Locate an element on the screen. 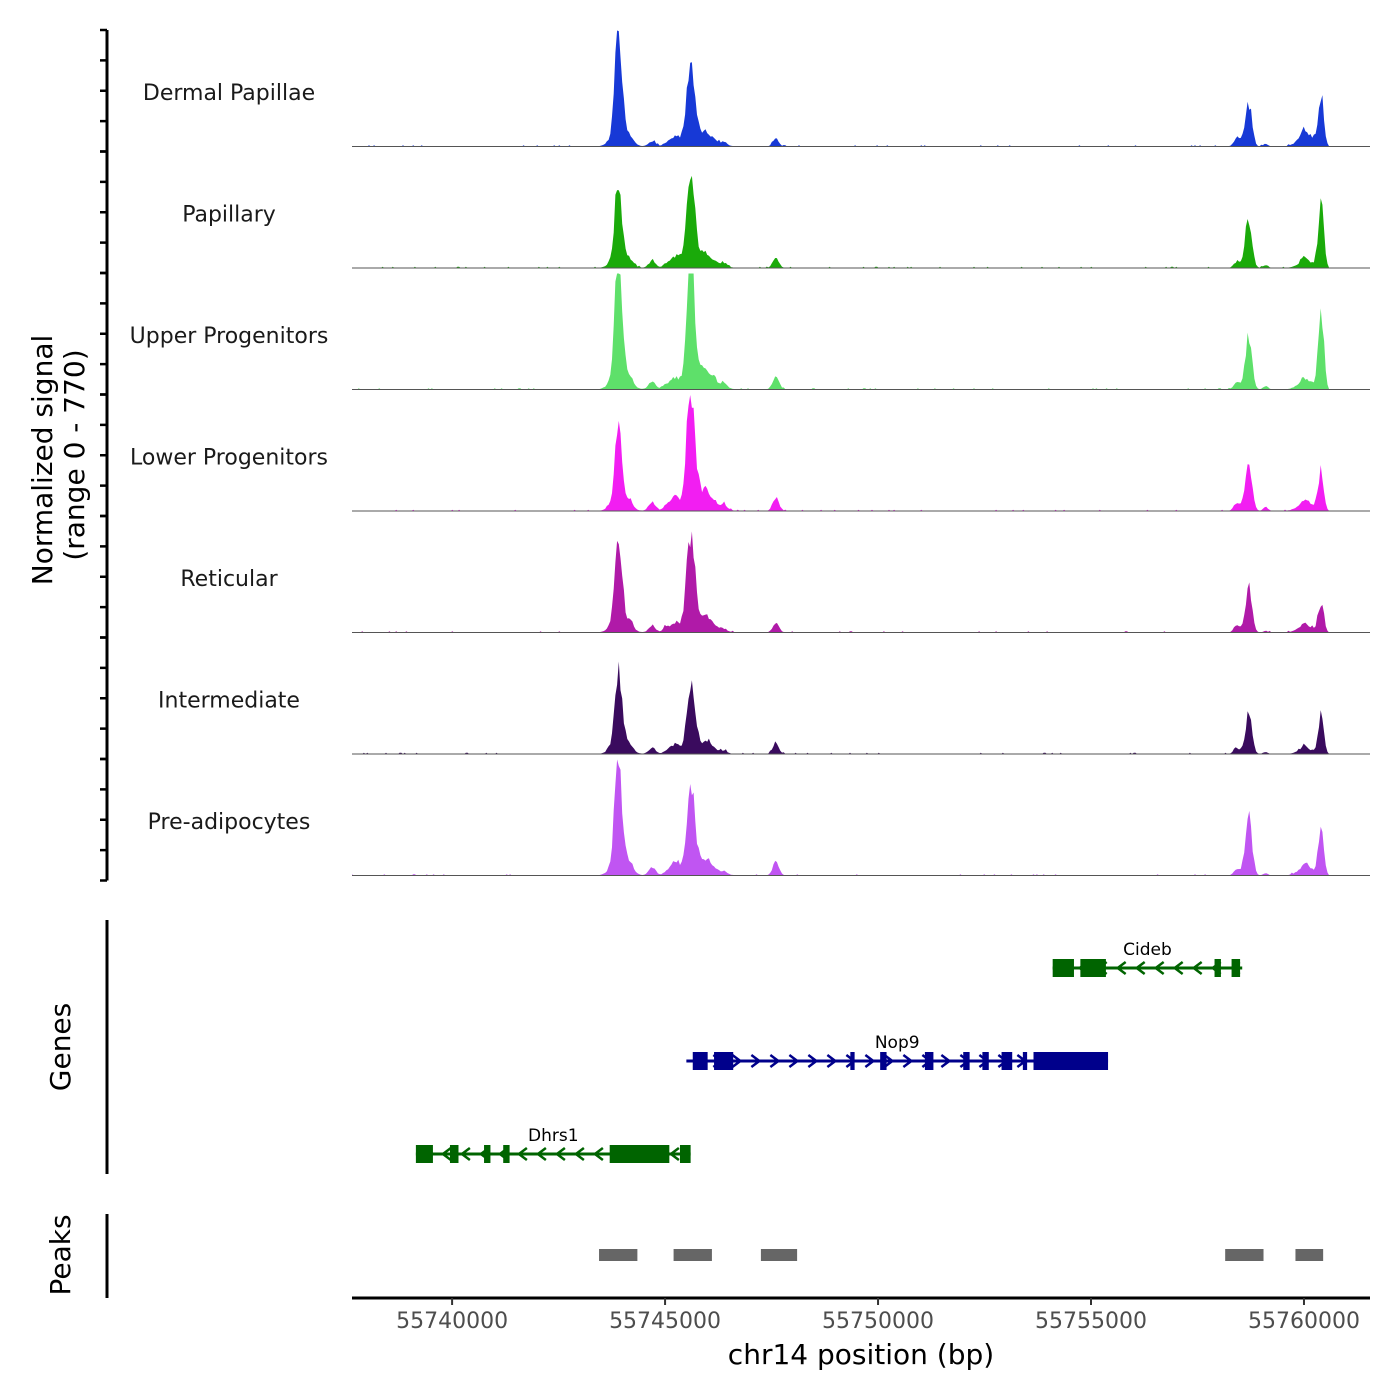  track-reticular: Reticular is located at coordinates (735, 576).